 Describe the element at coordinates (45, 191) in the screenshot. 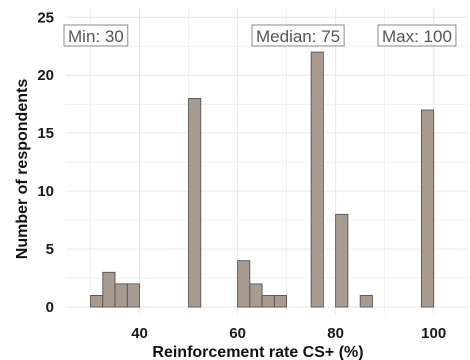

I see `y-tick-label: 10` at that location.